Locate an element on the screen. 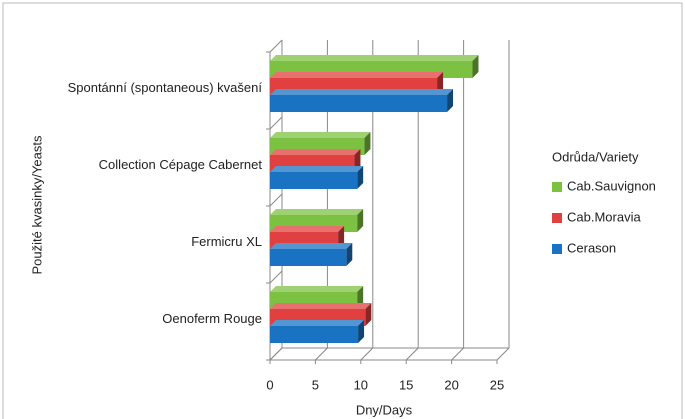 This screenshot has width=685, height=419. y-tick-text: Spontánní (spontaneous) kvašení is located at coordinates (164, 87).